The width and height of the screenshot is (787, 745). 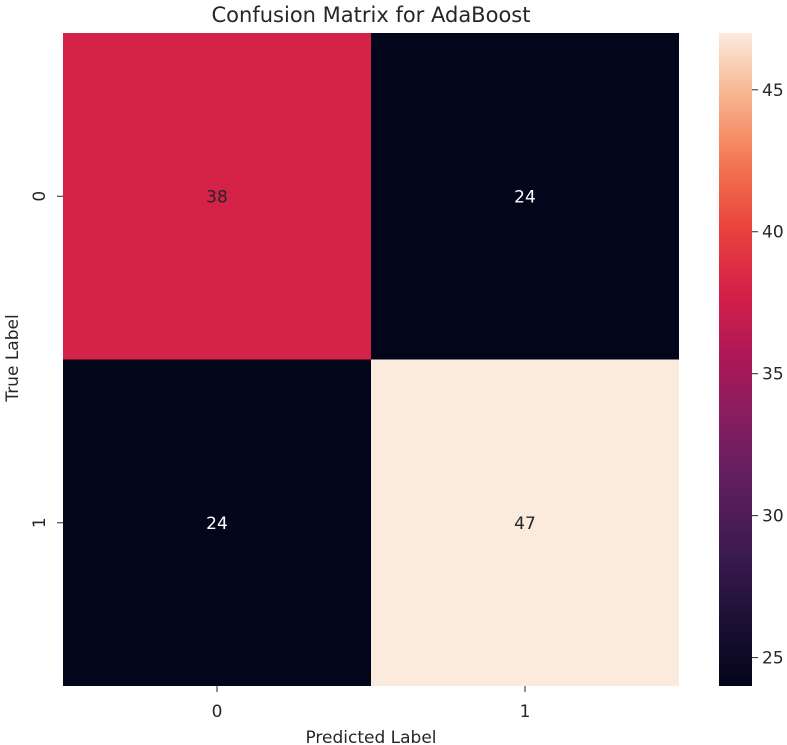 I want to click on cell-value-label: 38, so click(x=217, y=197).